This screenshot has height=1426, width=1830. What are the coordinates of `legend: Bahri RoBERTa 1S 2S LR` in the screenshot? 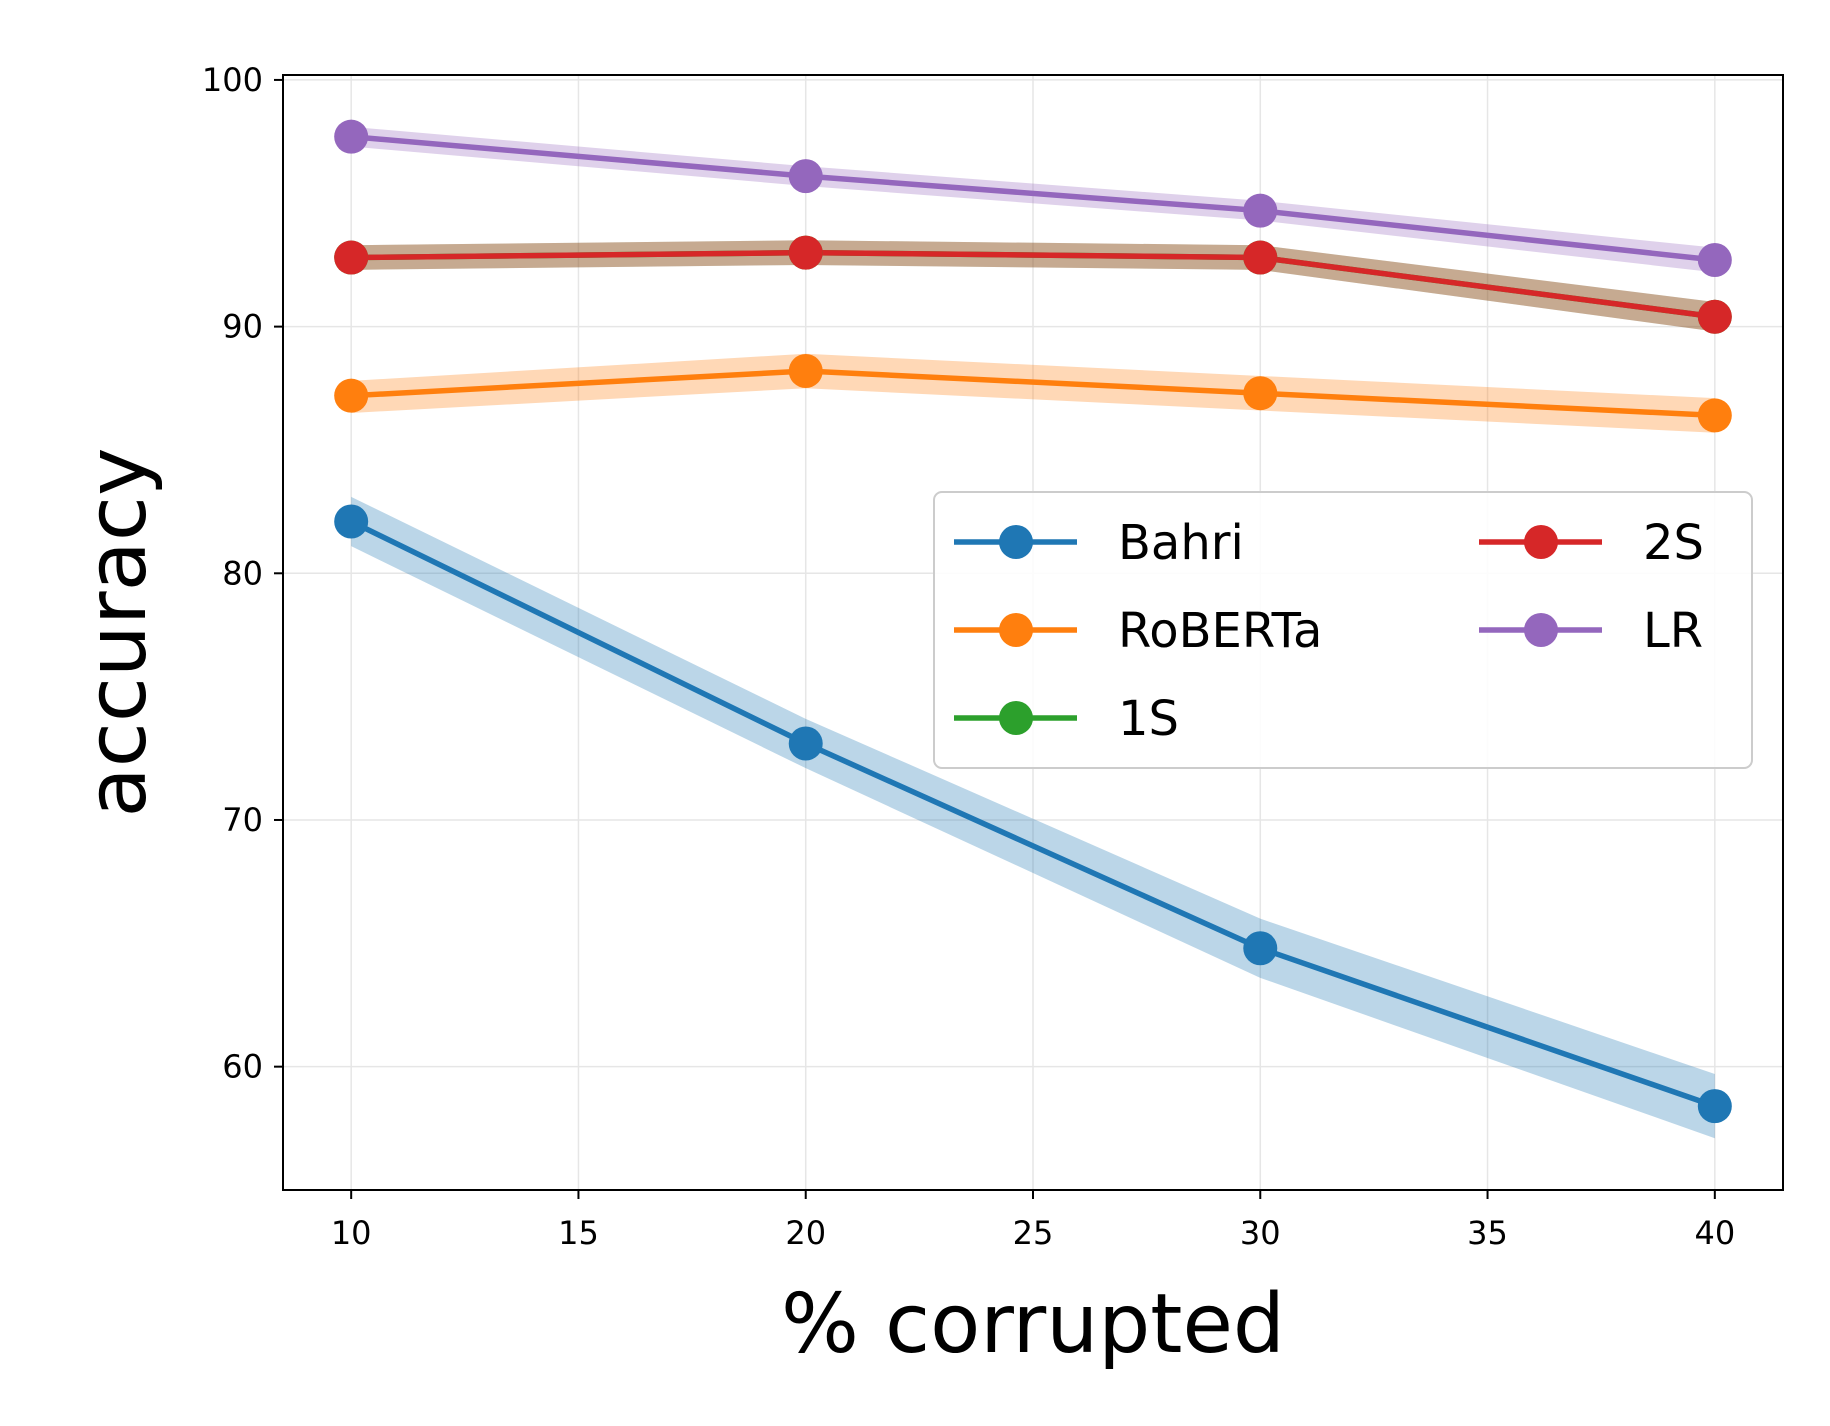 It's located at (1343, 630).